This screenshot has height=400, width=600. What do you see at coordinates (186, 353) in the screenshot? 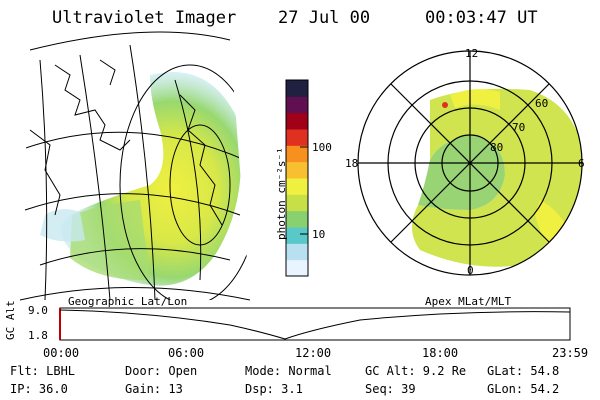
I see `time-tick-0600: 06:00` at bounding box center [186, 353].